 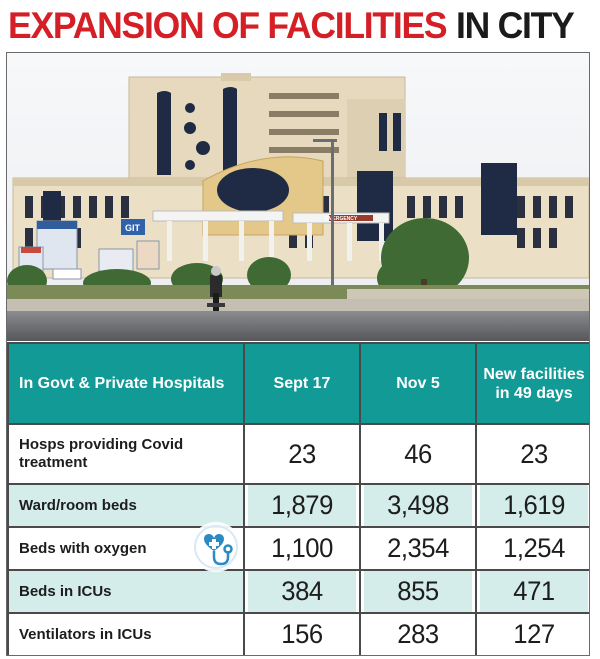 What do you see at coordinates (216, 547) in the screenshot?
I see `medical-heart-stethoscope-icon` at bounding box center [216, 547].